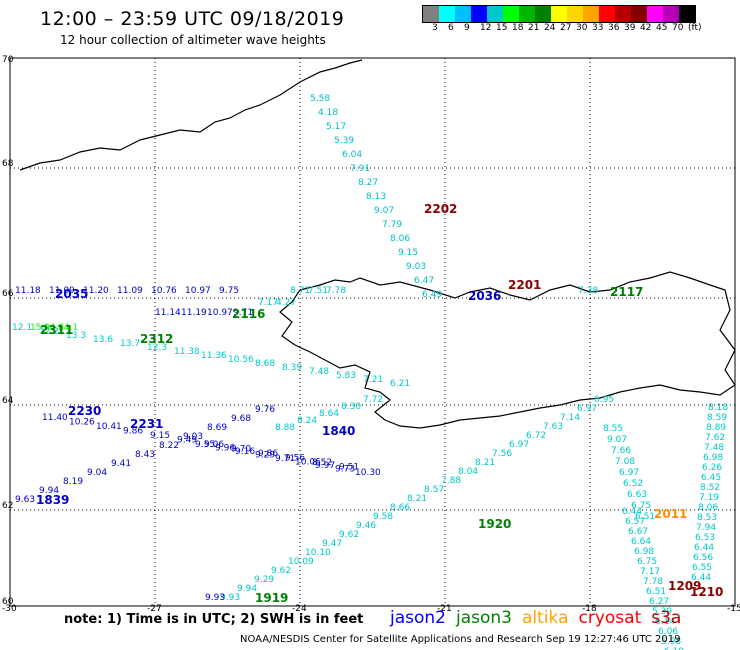 The height and width of the screenshot is (650, 740). I want to click on color-scale-label: 36, so click(614, 28).